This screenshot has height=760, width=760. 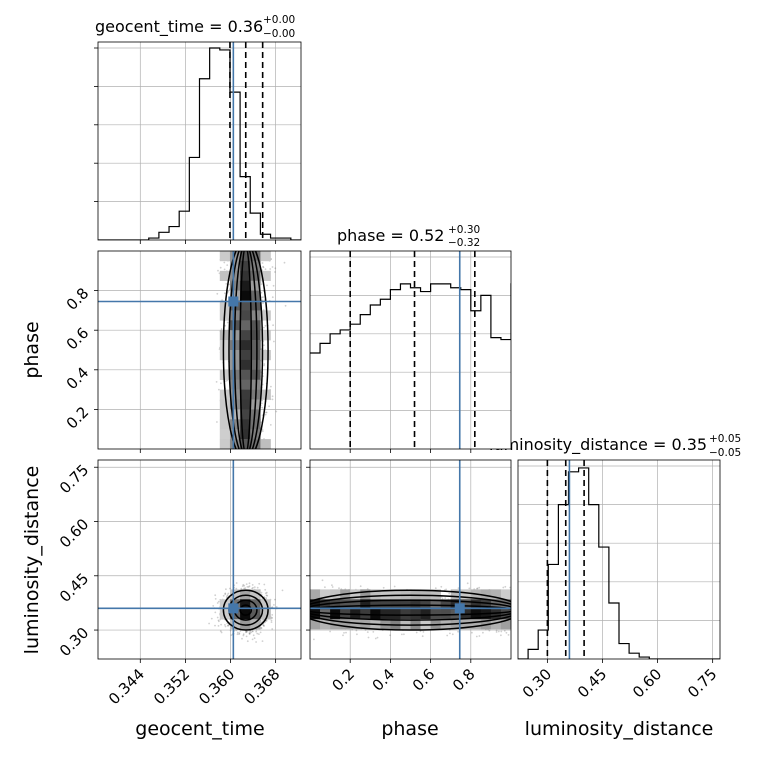 I want to click on title-geocent-time-sup: +0.00, so click(x=279, y=20).